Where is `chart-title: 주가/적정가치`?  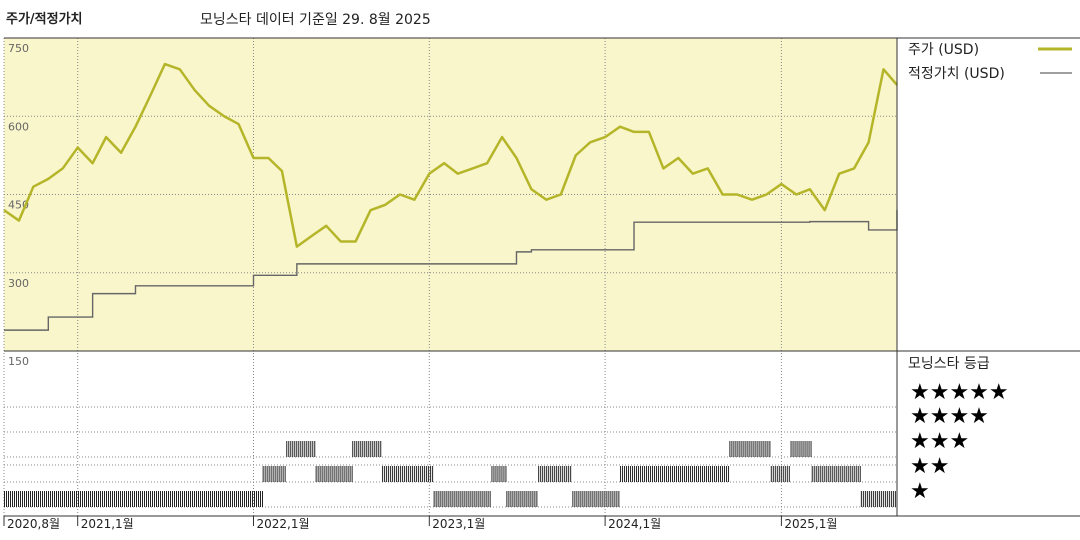
chart-title: 주가/적정가치 is located at coordinates (44, 19).